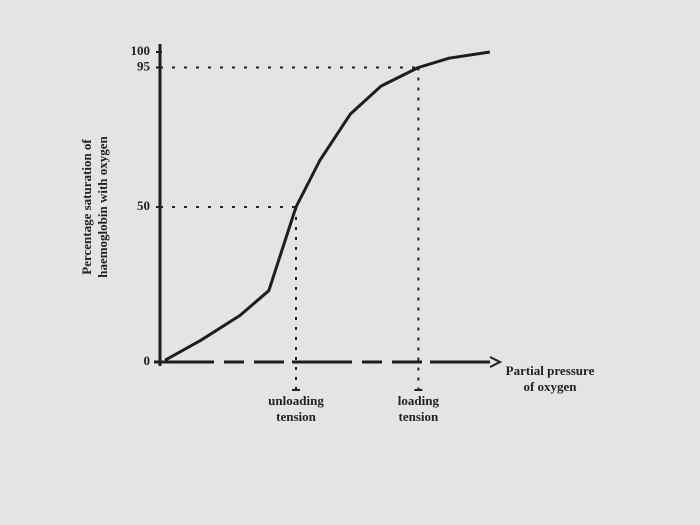 The width and height of the screenshot is (700, 525). What do you see at coordinates (141, 50) in the screenshot?
I see `y-tick-label: 100` at bounding box center [141, 50].